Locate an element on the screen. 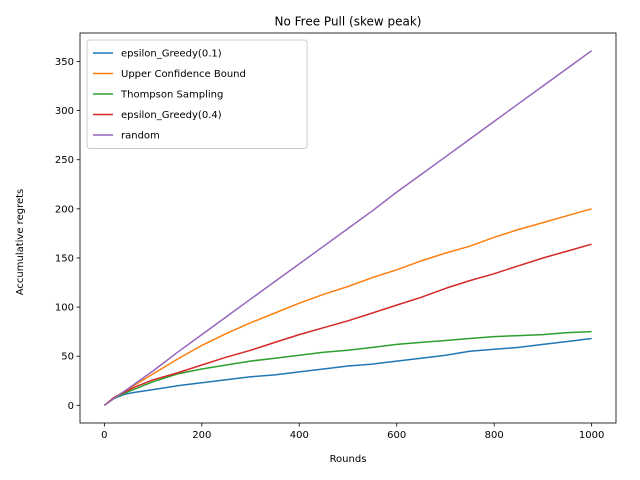  x-axis-label: Rounds is located at coordinates (348, 459).